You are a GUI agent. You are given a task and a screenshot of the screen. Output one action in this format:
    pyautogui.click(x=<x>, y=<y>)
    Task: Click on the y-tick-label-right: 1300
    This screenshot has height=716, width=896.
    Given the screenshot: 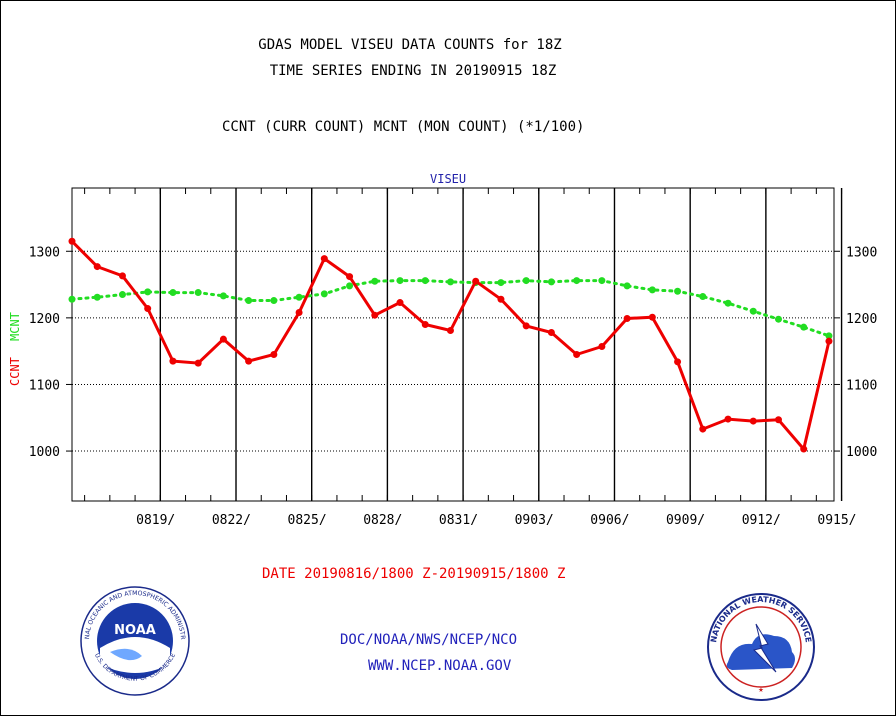 What is the action you would take?
    pyautogui.click(x=861, y=252)
    